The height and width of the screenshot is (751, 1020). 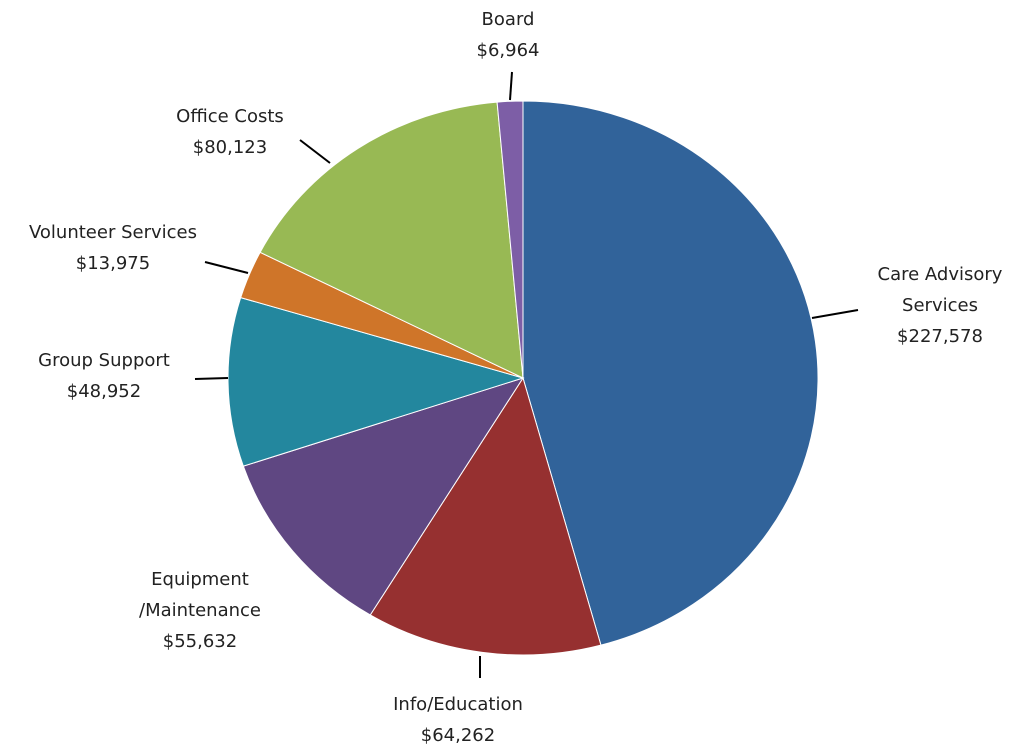 I want to click on category-label: Volunteer Services, so click(x=113, y=232).